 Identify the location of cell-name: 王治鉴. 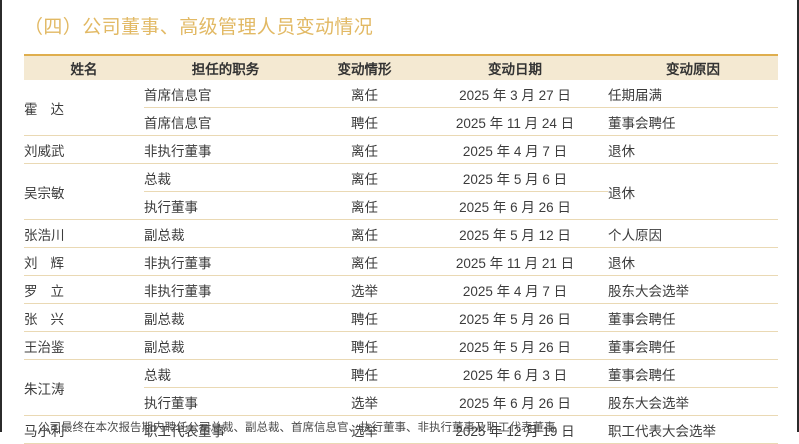
(84, 345).